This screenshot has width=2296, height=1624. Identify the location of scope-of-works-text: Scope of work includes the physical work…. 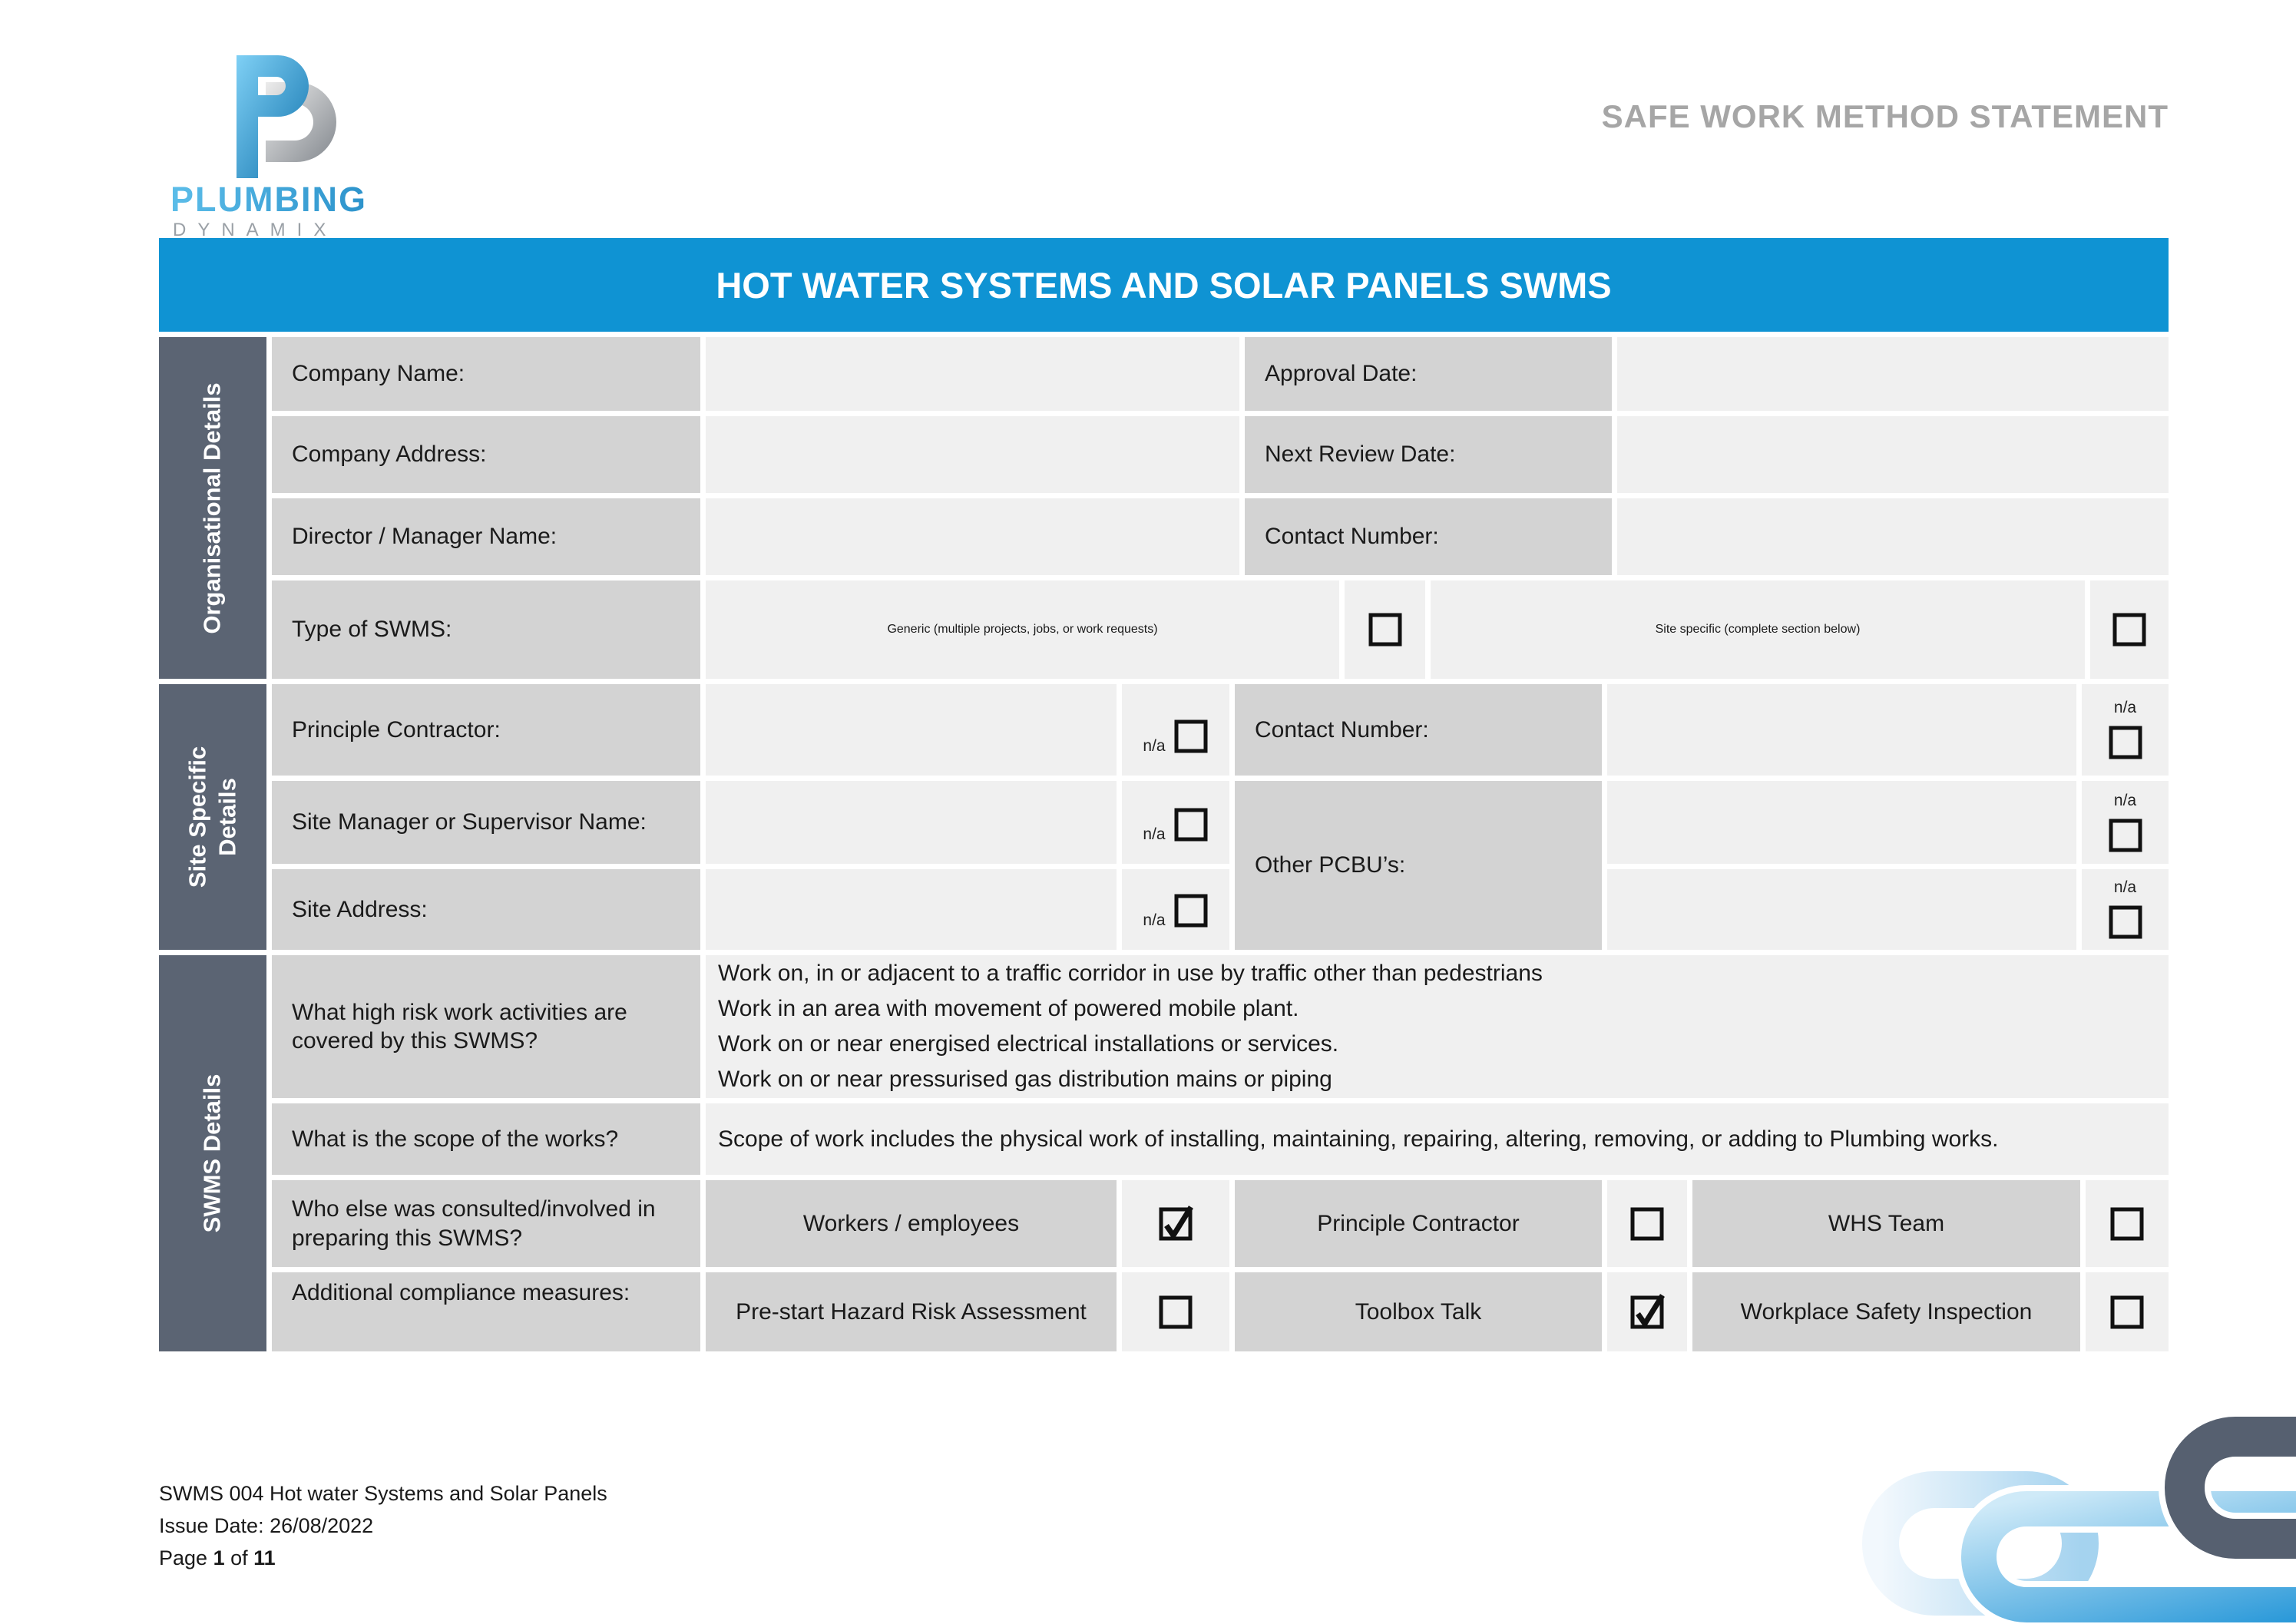
(1437, 1139).